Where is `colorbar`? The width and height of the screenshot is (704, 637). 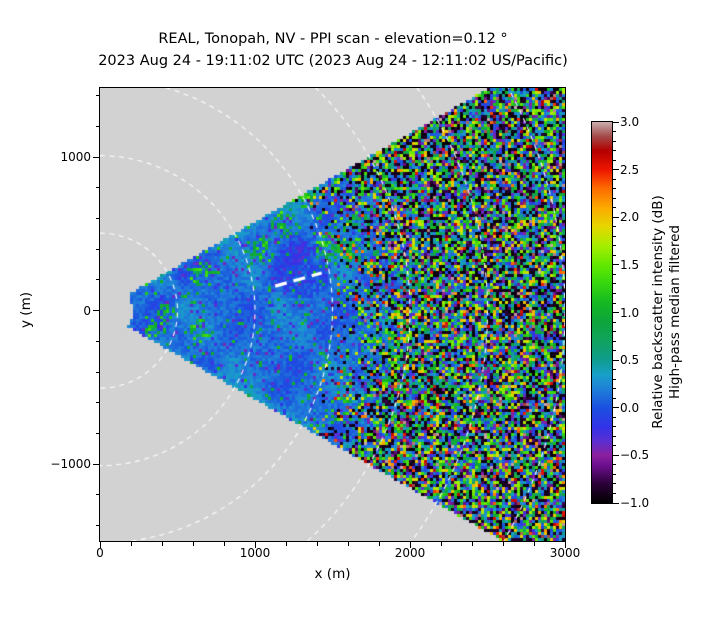
colorbar is located at coordinates (602, 312).